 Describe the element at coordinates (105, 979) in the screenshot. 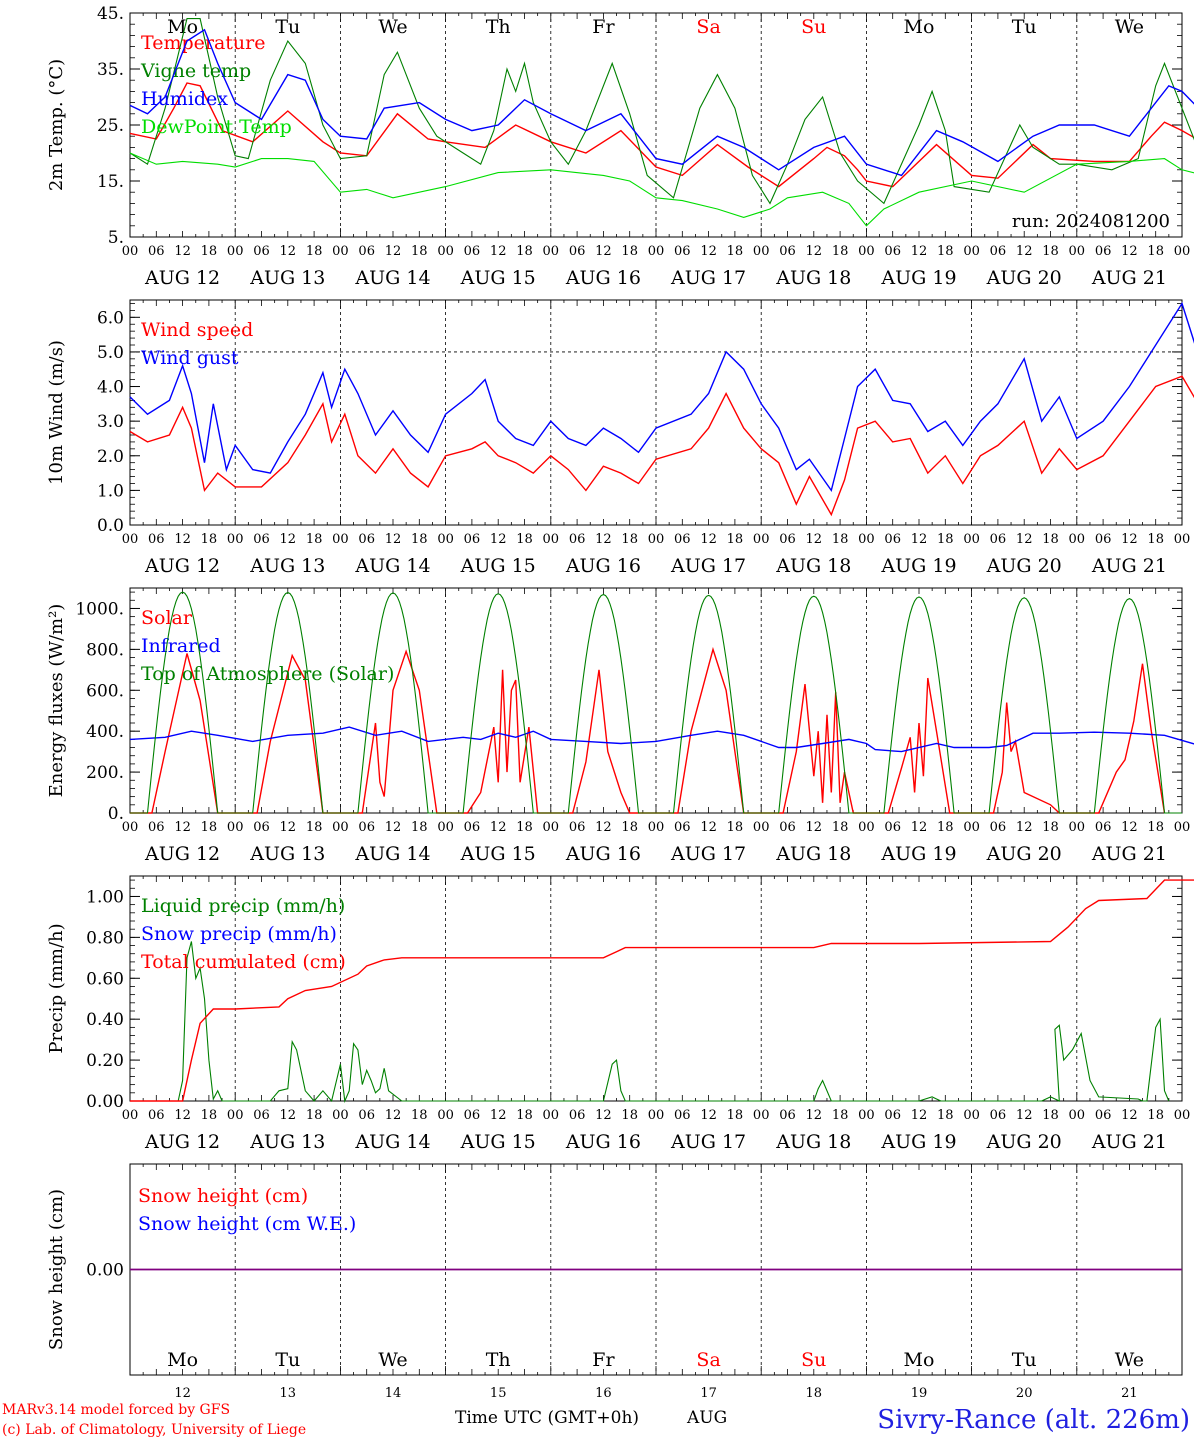

I see `y-tick-label: 0.60` at that location.